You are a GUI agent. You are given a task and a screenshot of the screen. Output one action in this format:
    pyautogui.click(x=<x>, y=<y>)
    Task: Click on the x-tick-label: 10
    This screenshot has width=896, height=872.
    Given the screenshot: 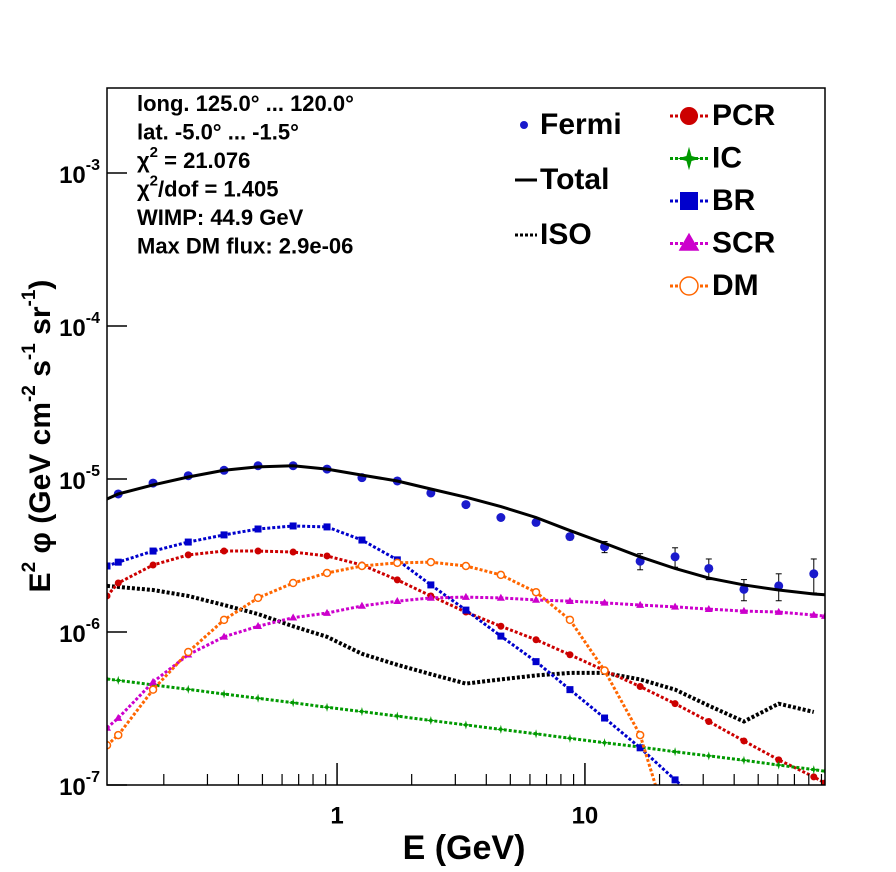 What is the action you would take?
    pyautogui.click(x=585, y=815)
    